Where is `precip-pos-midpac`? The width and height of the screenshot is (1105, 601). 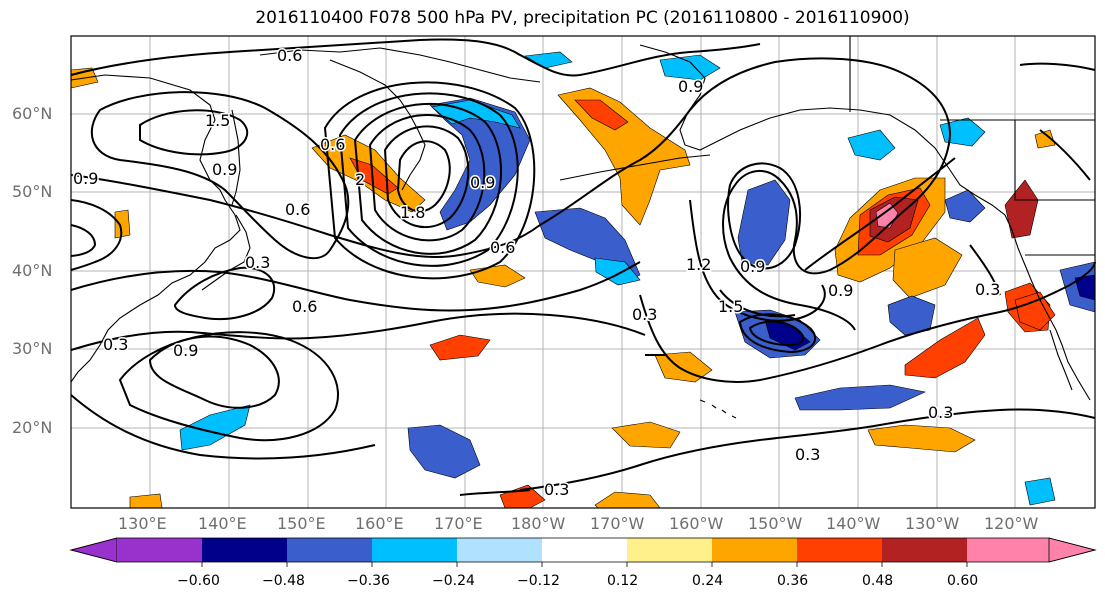
precip-pos-midpac is located at coordinates (460, 347).